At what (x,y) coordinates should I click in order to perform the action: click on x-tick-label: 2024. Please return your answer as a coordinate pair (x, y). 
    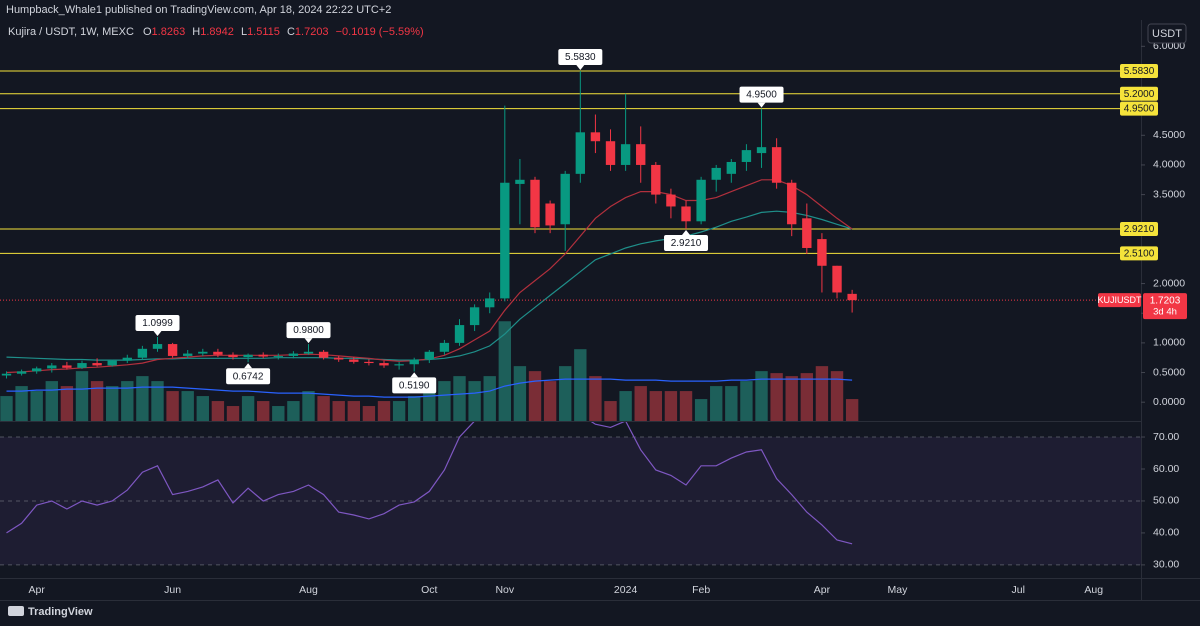
    Looking at the image, I should click on (626, 590).